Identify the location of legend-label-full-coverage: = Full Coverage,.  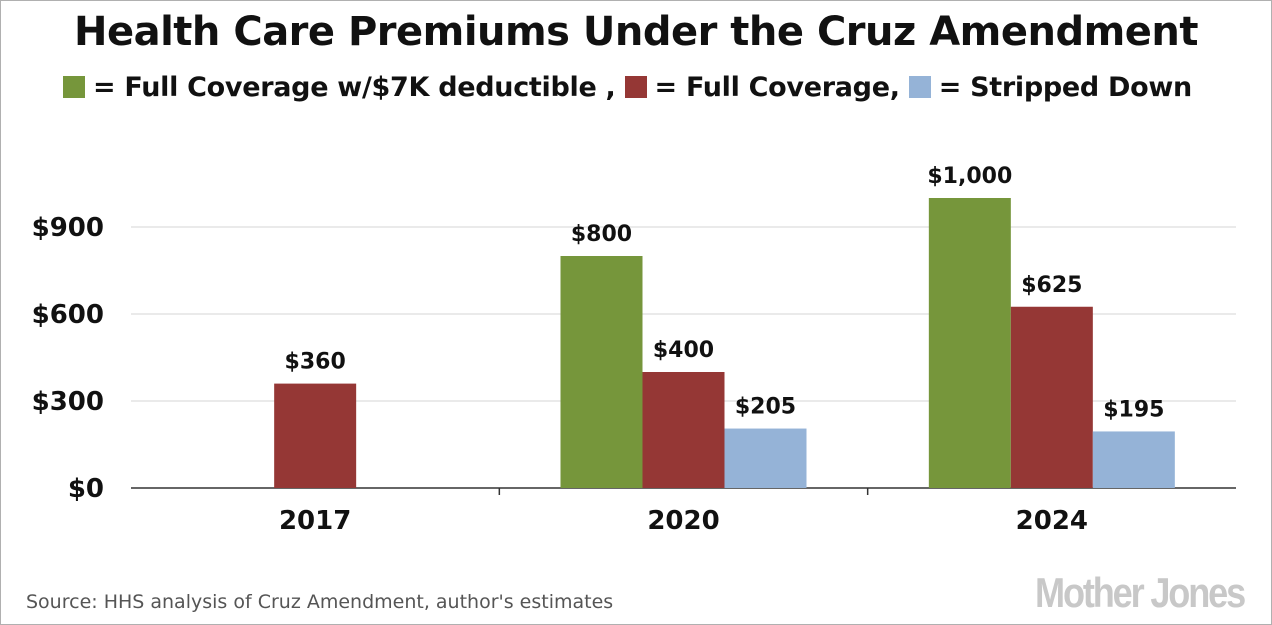
(777, 87).